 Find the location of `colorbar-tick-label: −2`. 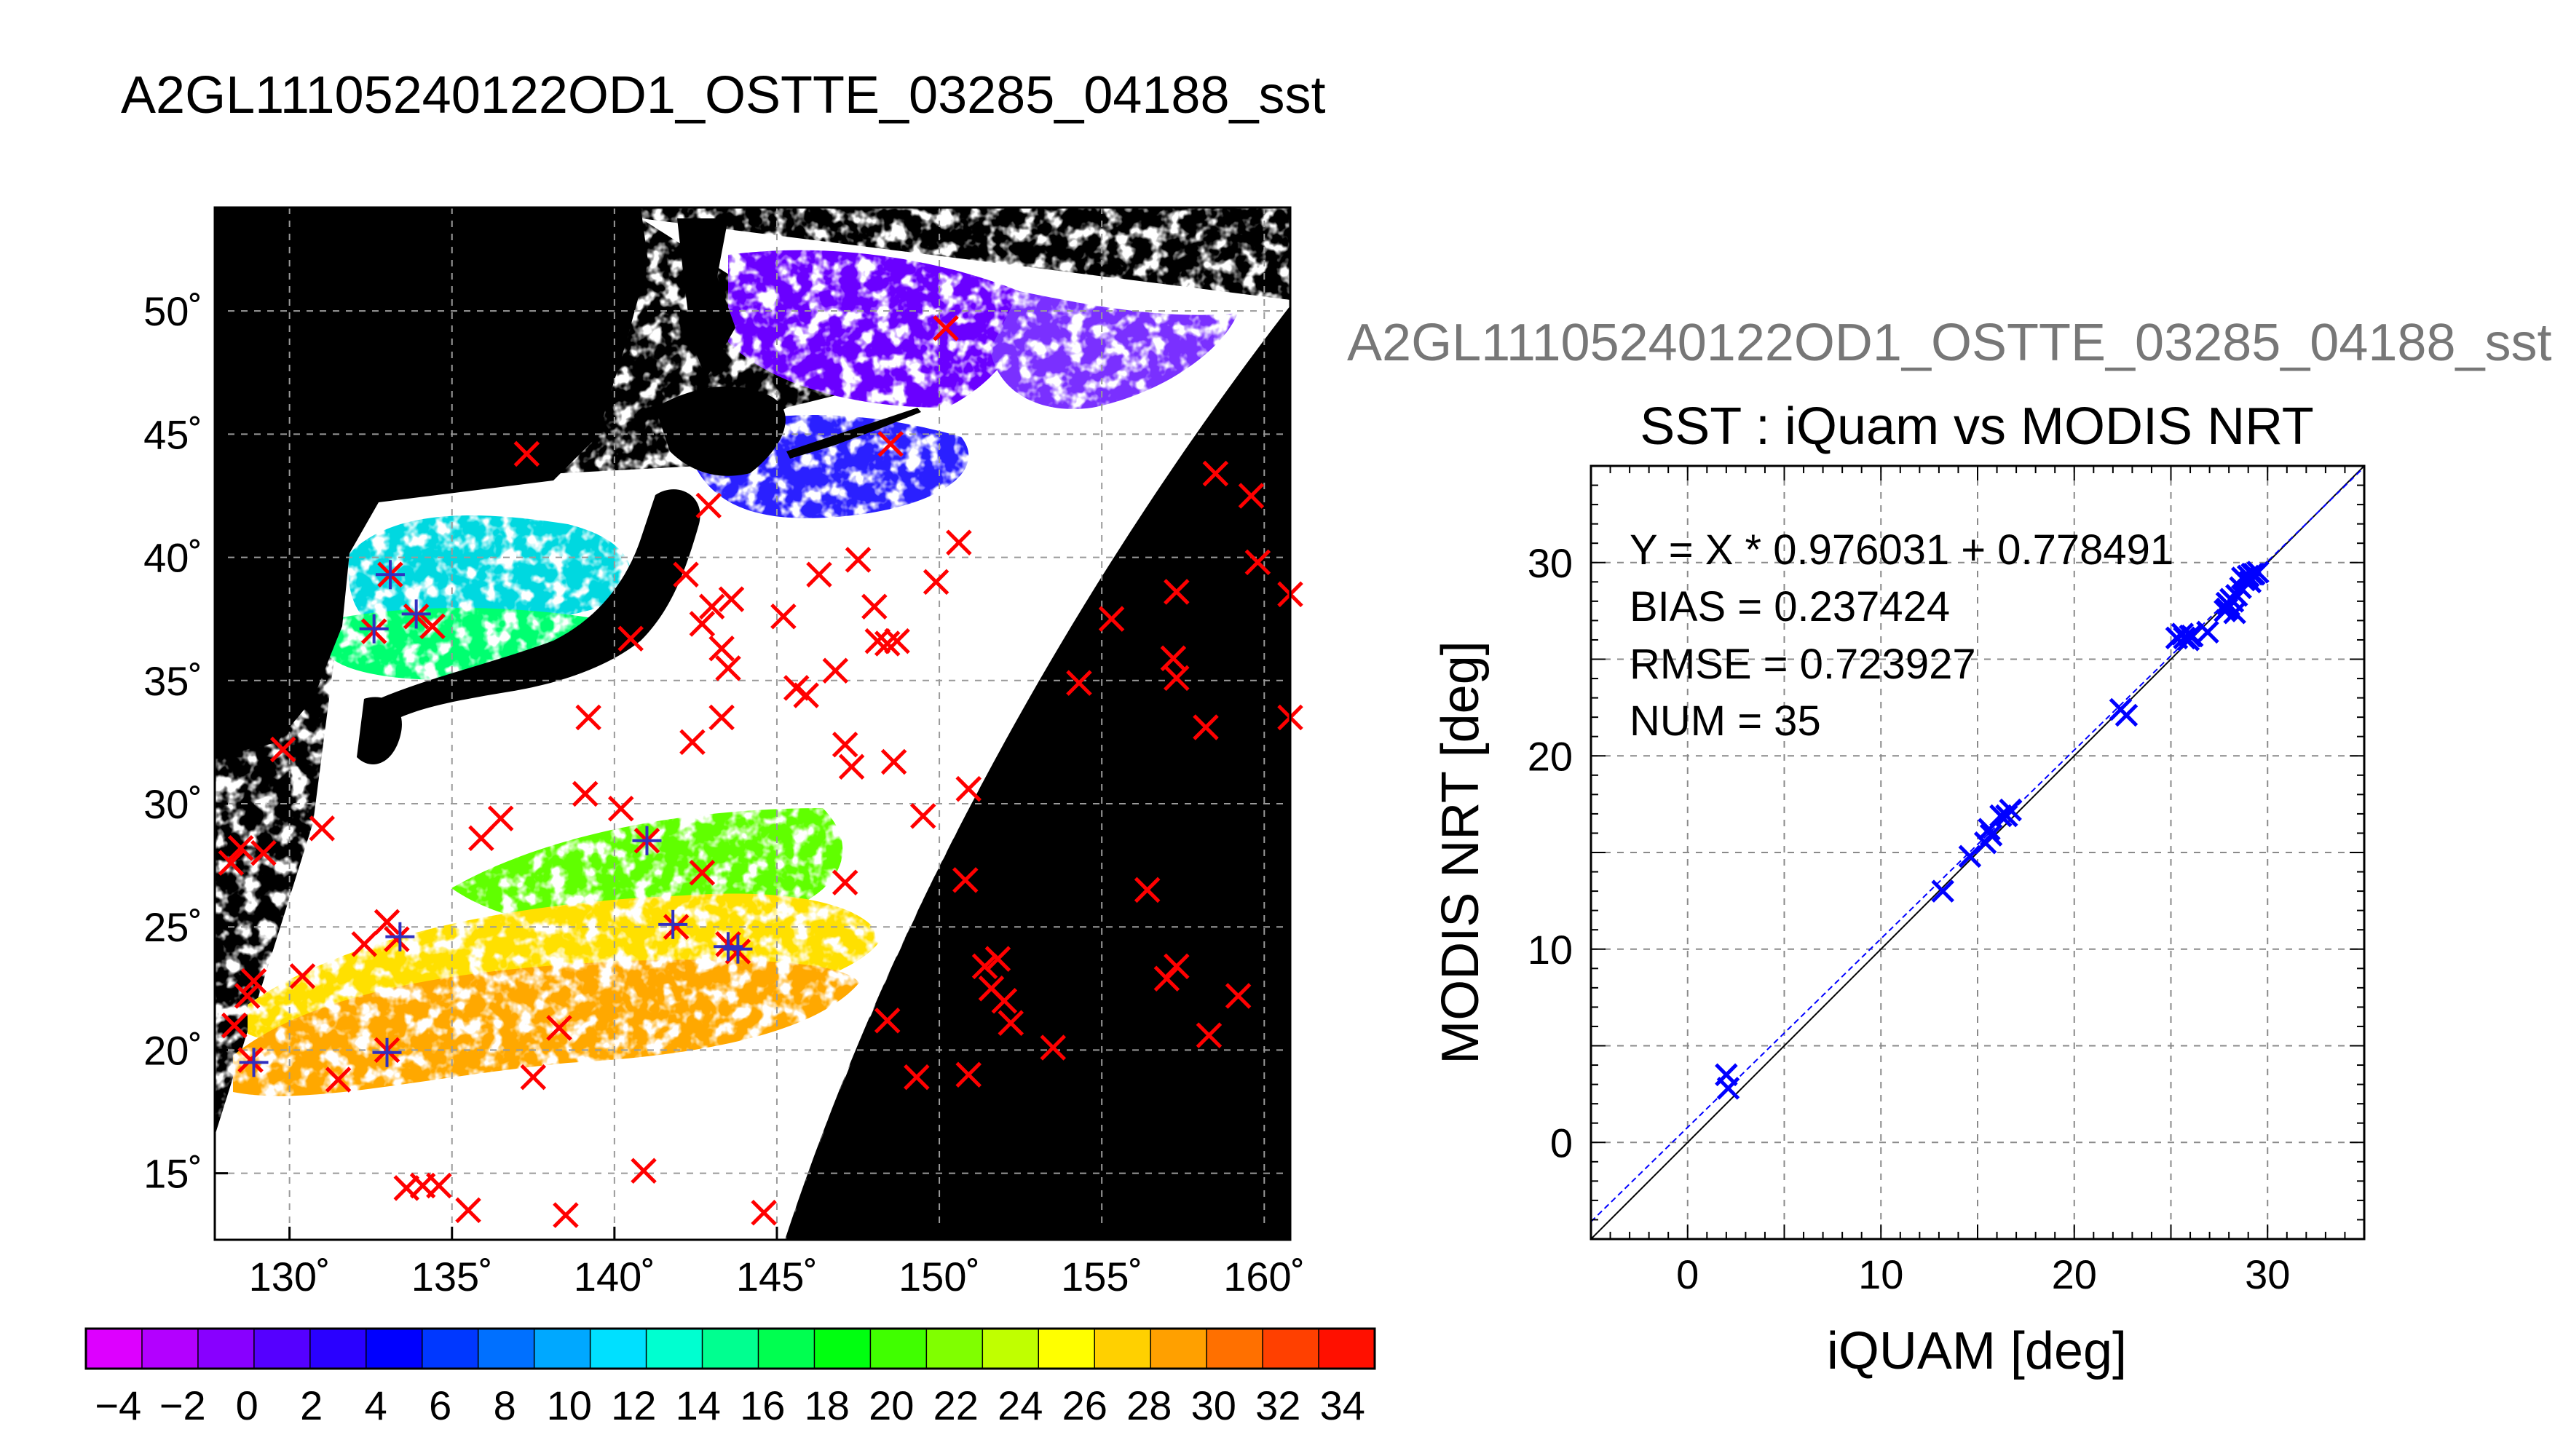

colorbar-tick-label: −2 is located at coordinates (182, 1405).